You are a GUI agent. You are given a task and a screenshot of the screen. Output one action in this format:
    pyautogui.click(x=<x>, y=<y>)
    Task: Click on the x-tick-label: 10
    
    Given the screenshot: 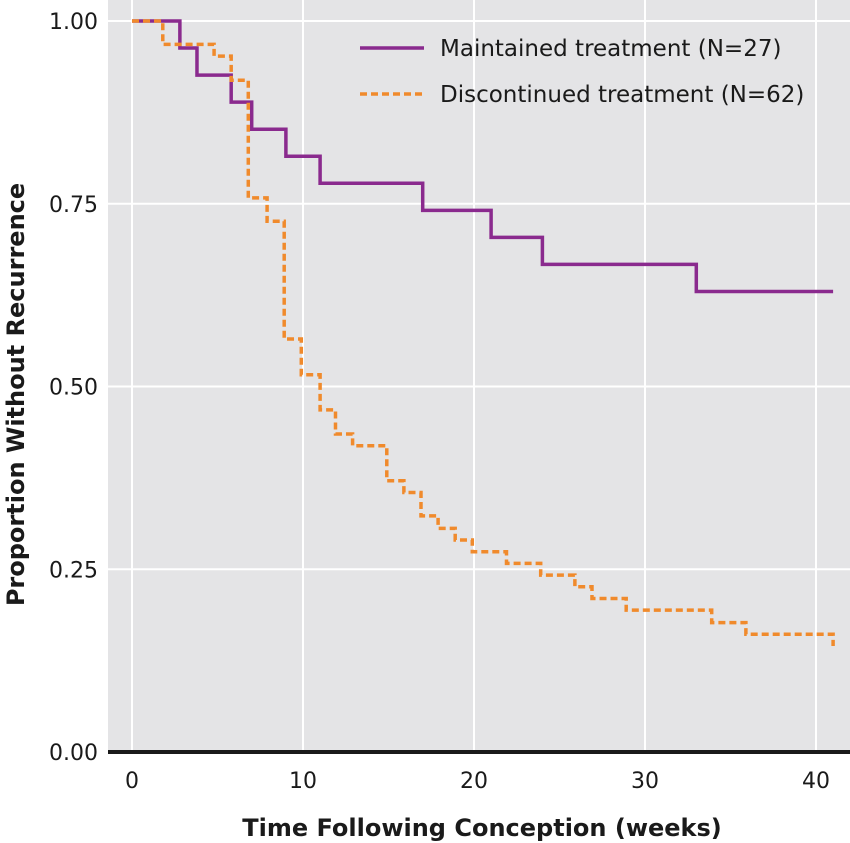 What is the action you would take?
    pyautogui.click(x=303, y=781)
    